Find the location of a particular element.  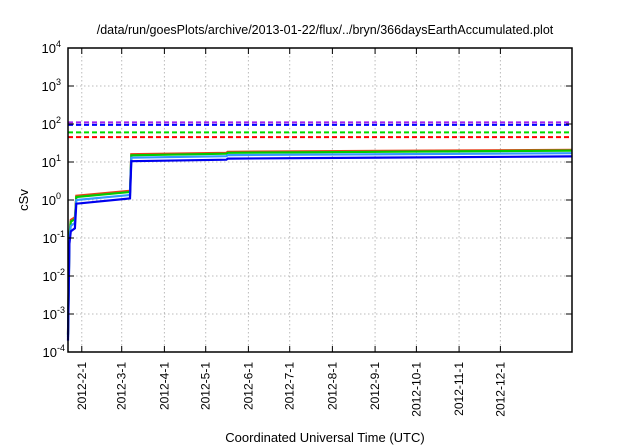

threshold-lines is located at coordinates (320, 130).